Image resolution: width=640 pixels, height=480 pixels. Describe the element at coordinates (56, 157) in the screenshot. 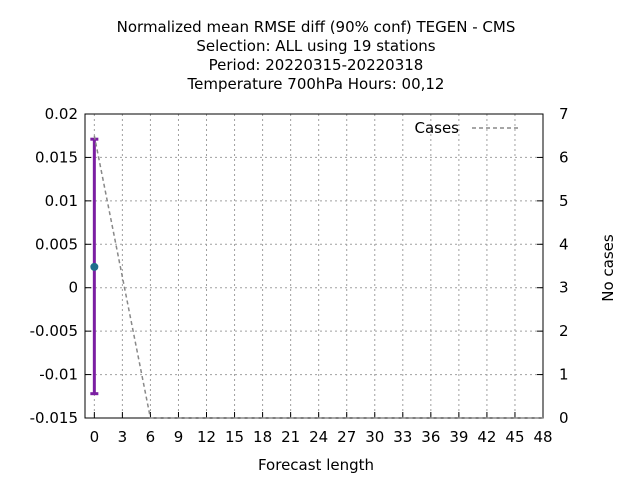

I see `y-tick-label: 0.015` at that location.